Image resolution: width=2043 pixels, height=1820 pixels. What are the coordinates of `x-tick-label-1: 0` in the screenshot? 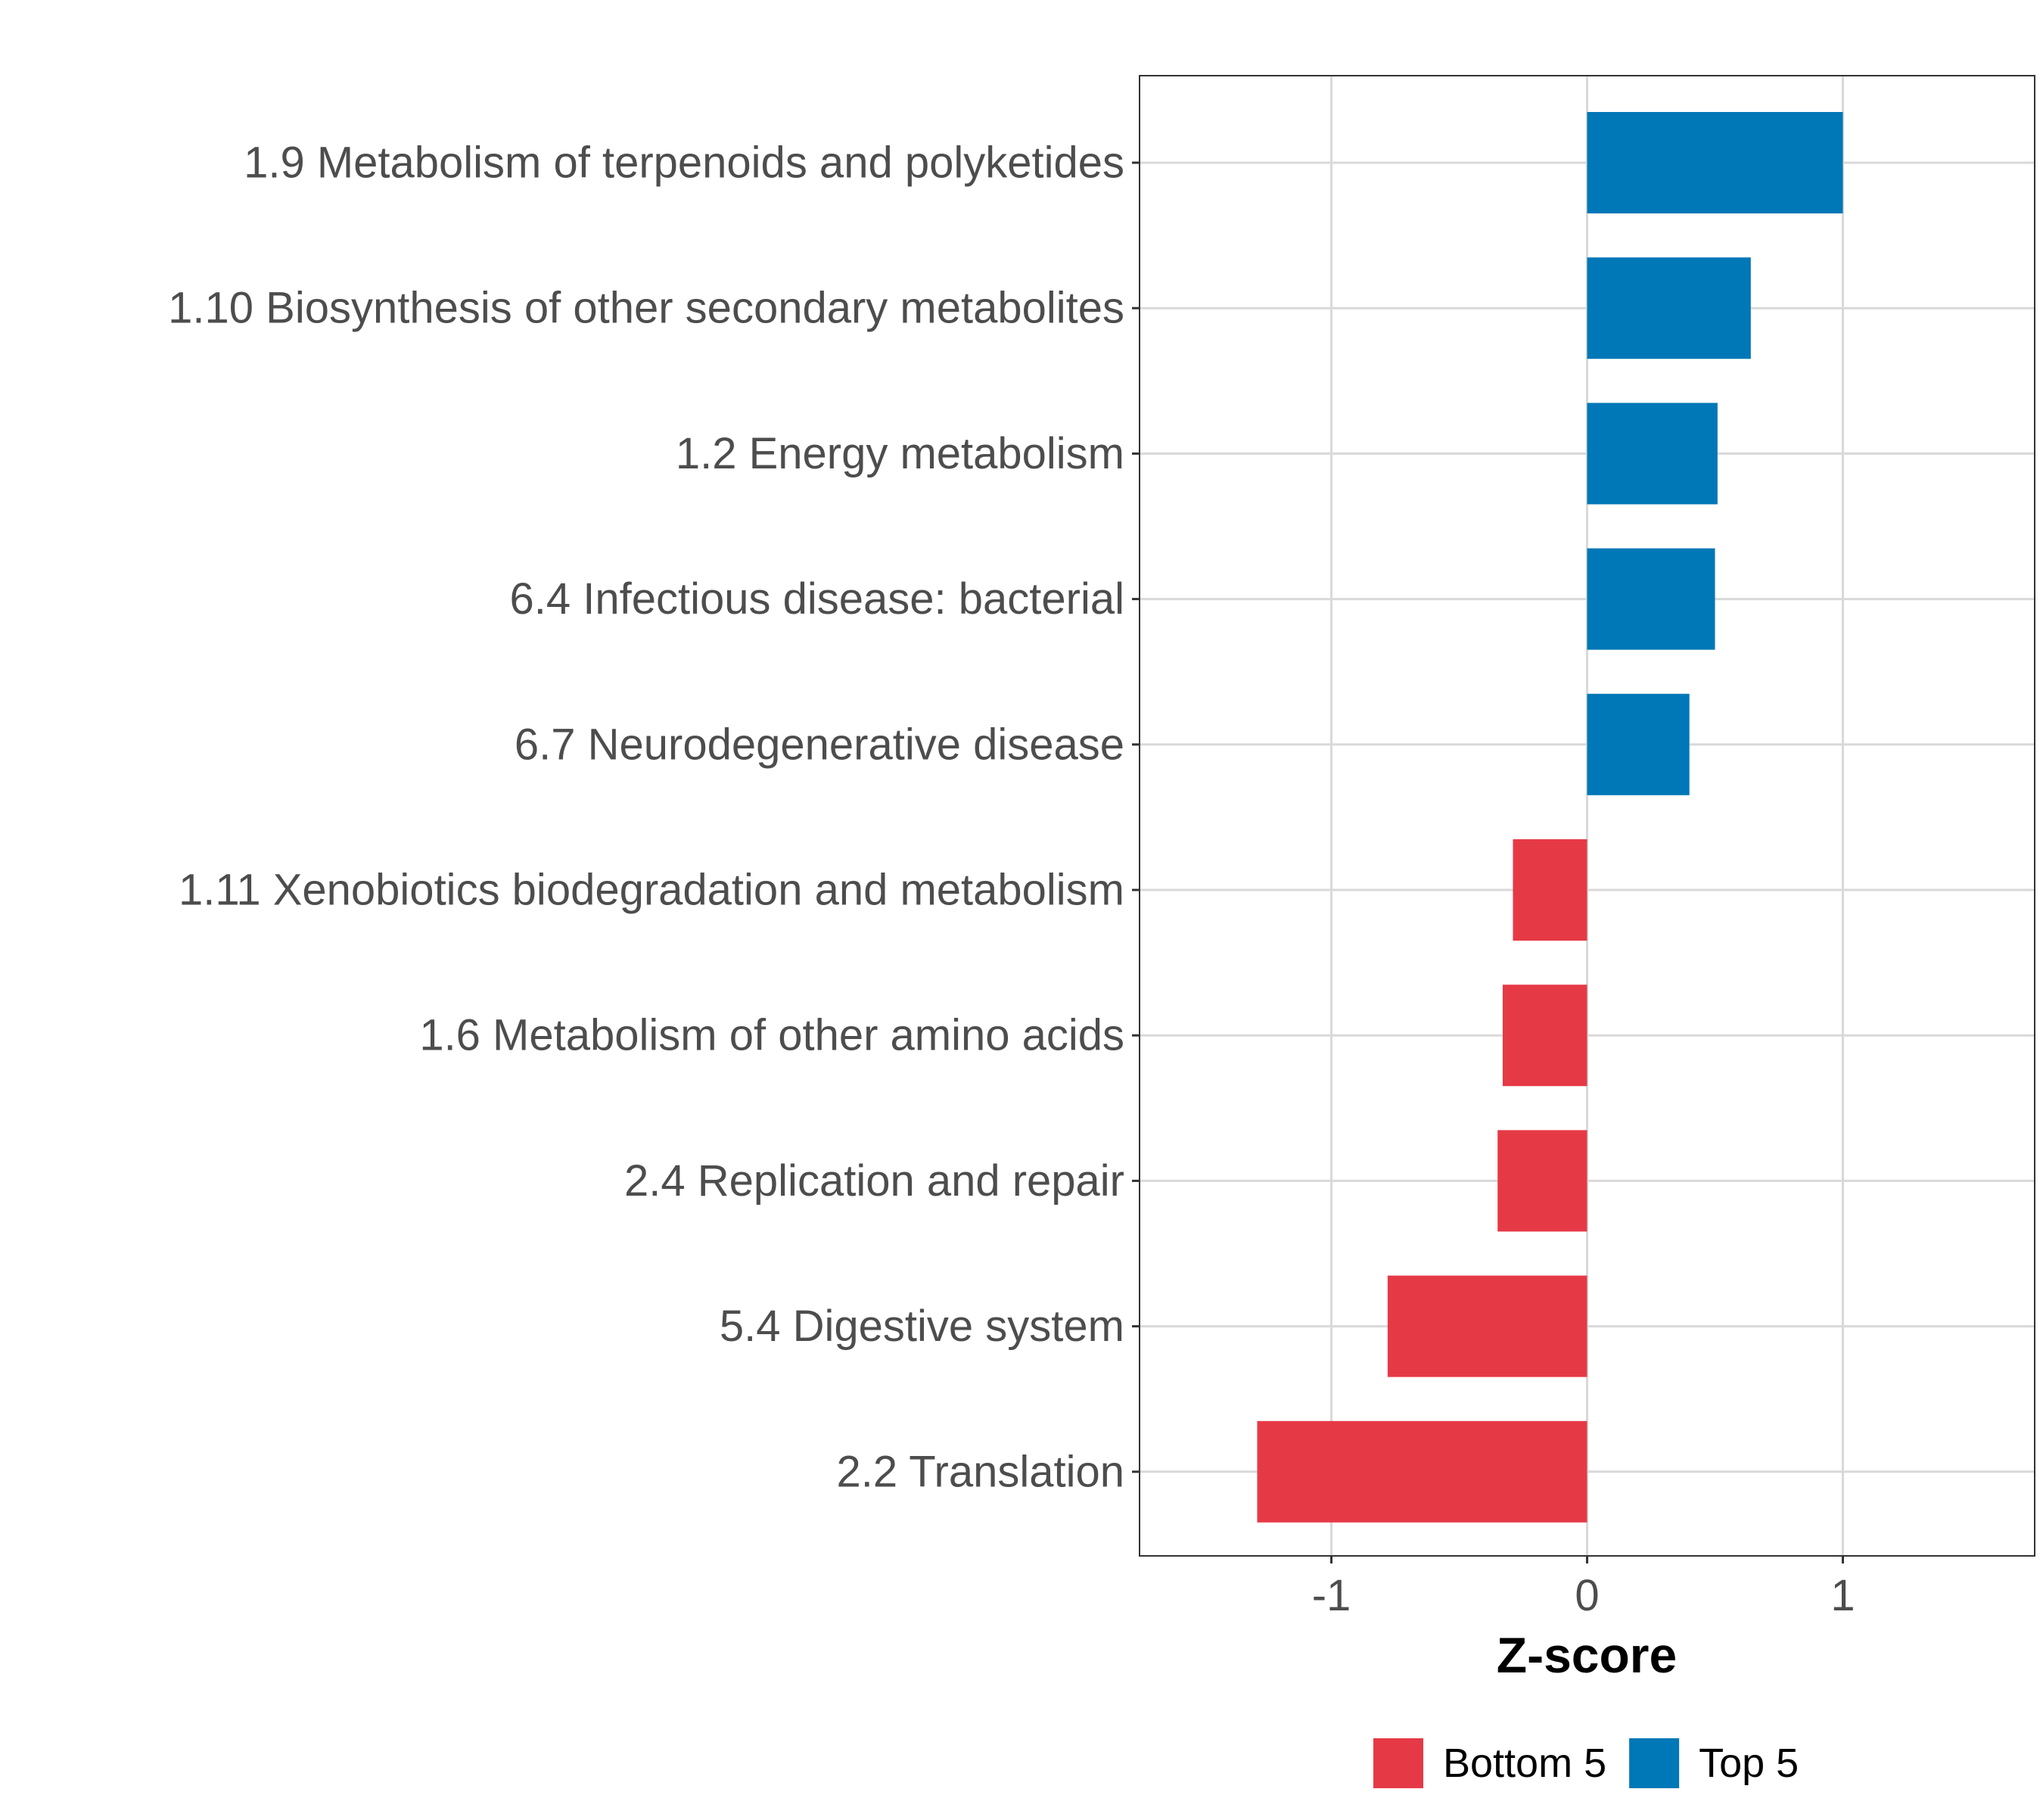 It's located at (1587, 1596).